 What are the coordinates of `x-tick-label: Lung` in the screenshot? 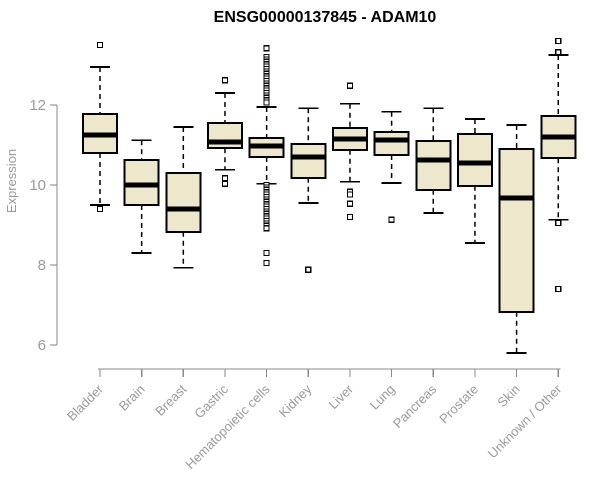 It's located at (382, 397).